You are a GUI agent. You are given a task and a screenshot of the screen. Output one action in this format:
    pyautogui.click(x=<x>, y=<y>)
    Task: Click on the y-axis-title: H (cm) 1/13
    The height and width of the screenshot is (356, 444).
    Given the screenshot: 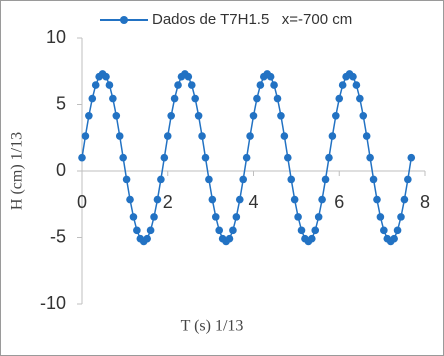 What is the action you would take?
    pyautogui.click(x=17, y=171)
    